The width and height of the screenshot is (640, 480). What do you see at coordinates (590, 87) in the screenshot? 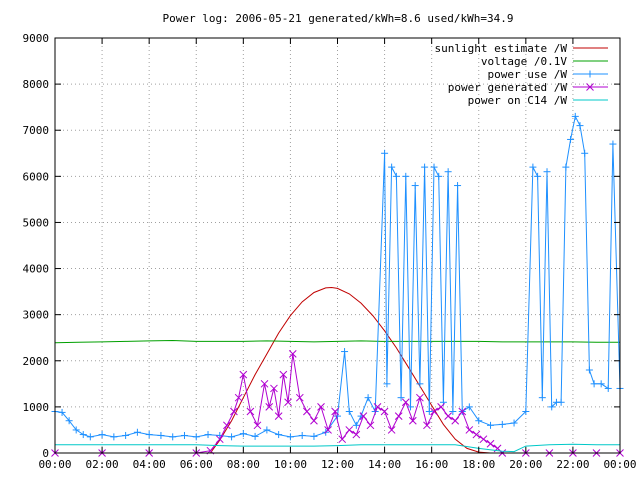
I see `legend-marker-power-generated-w` at bounding box center [590, 87].